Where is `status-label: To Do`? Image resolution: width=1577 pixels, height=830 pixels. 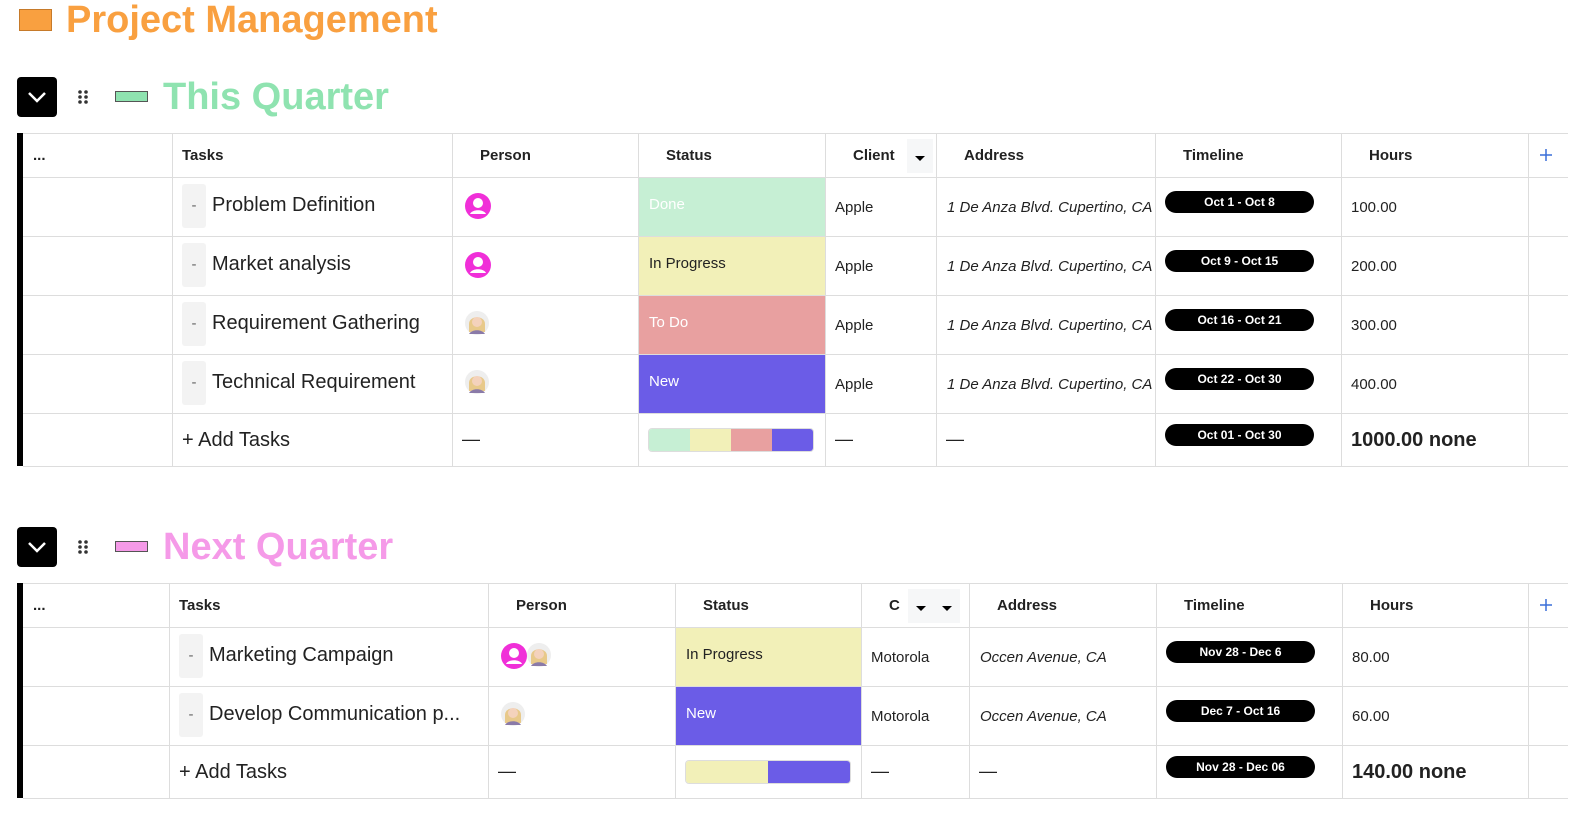 status-label: To Do is located at coordinates (669, 322).